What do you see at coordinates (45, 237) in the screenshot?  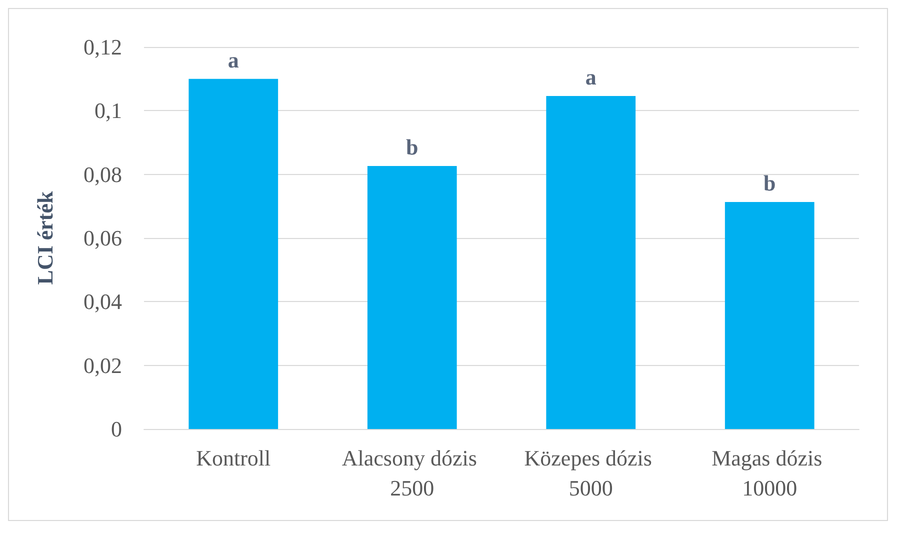 I see `y-axis-title: LCI érték` at bounding box center [45, 237].